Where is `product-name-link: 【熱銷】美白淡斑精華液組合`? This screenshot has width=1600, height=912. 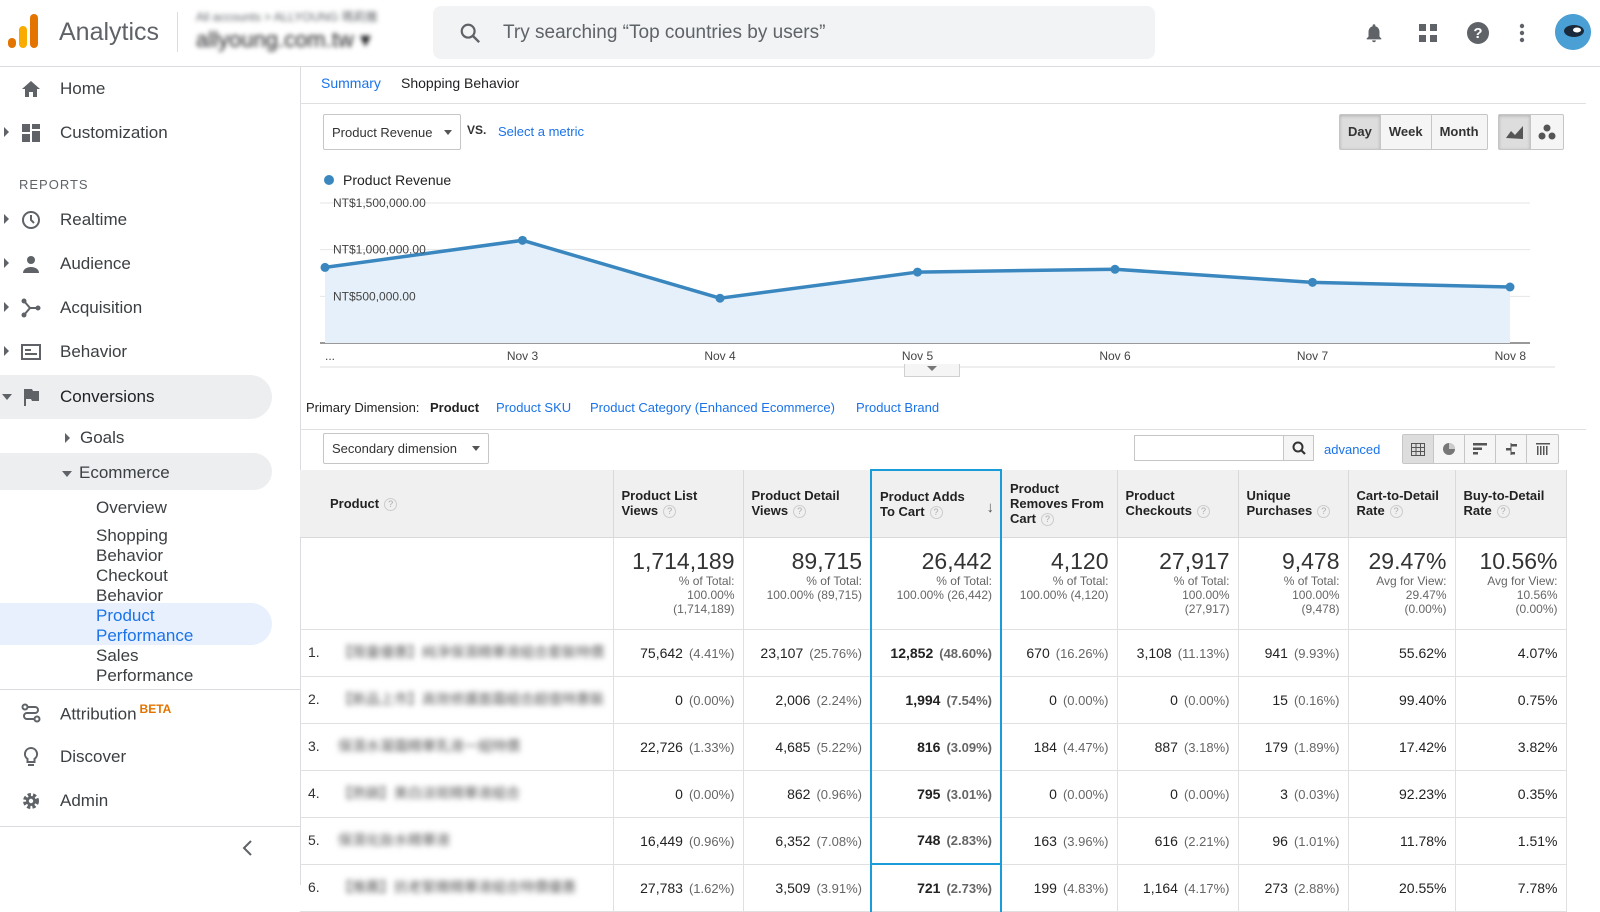
product-name-link: 【熱銷】美白淡斑精華液組合 is located at coordinates (429, 793).